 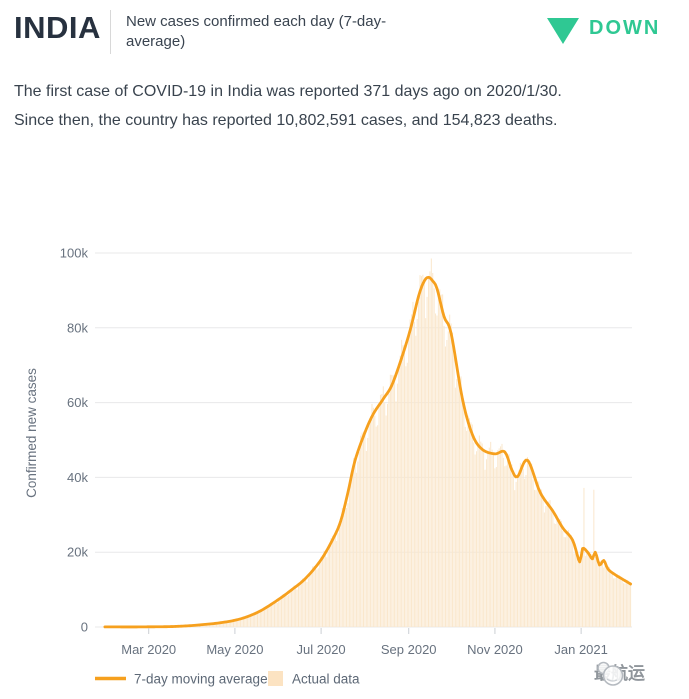 What do you see at coordinates (563, 31) in the screenshot?
I see `trend-down-icon` at bounding box center [563, 31].